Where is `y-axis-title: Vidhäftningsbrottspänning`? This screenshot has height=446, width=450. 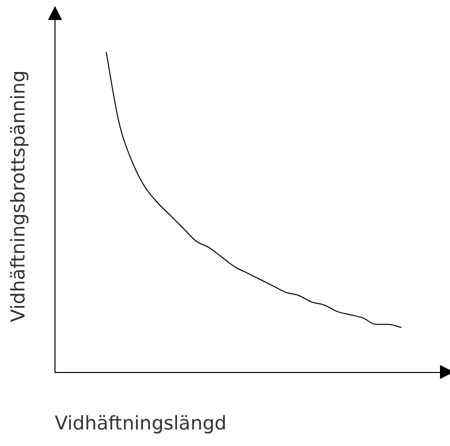
y-axis-title: Vidhäftningsbrottspänning is located at coordinates (18, 196).